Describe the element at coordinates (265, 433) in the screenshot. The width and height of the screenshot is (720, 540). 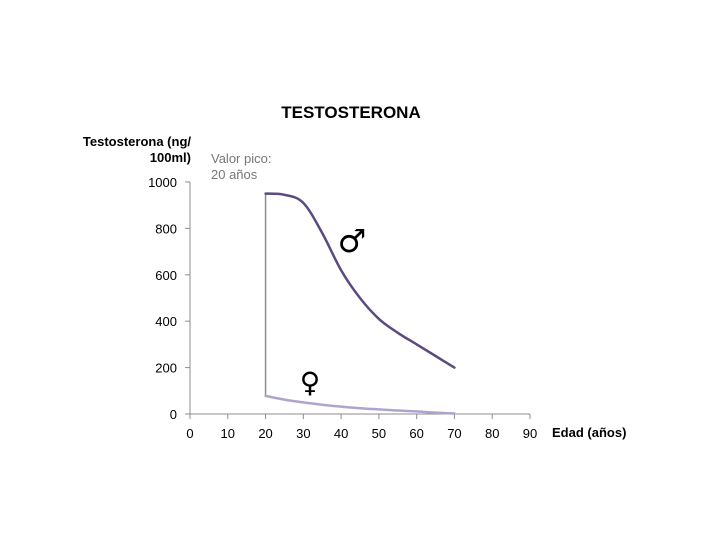
I see `x-tick-label: 20` at that location.